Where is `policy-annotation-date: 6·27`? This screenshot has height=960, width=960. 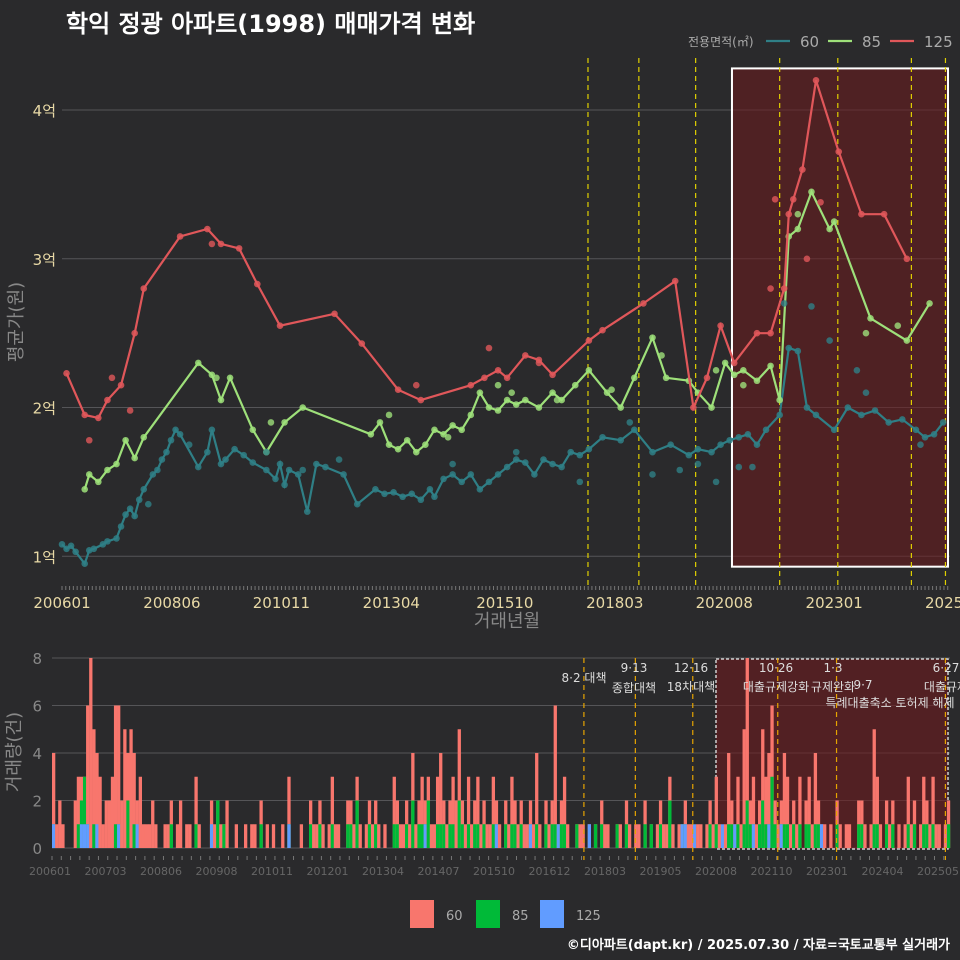
policy-annotation-date: 6·27 is located at coordinates (946, 668).